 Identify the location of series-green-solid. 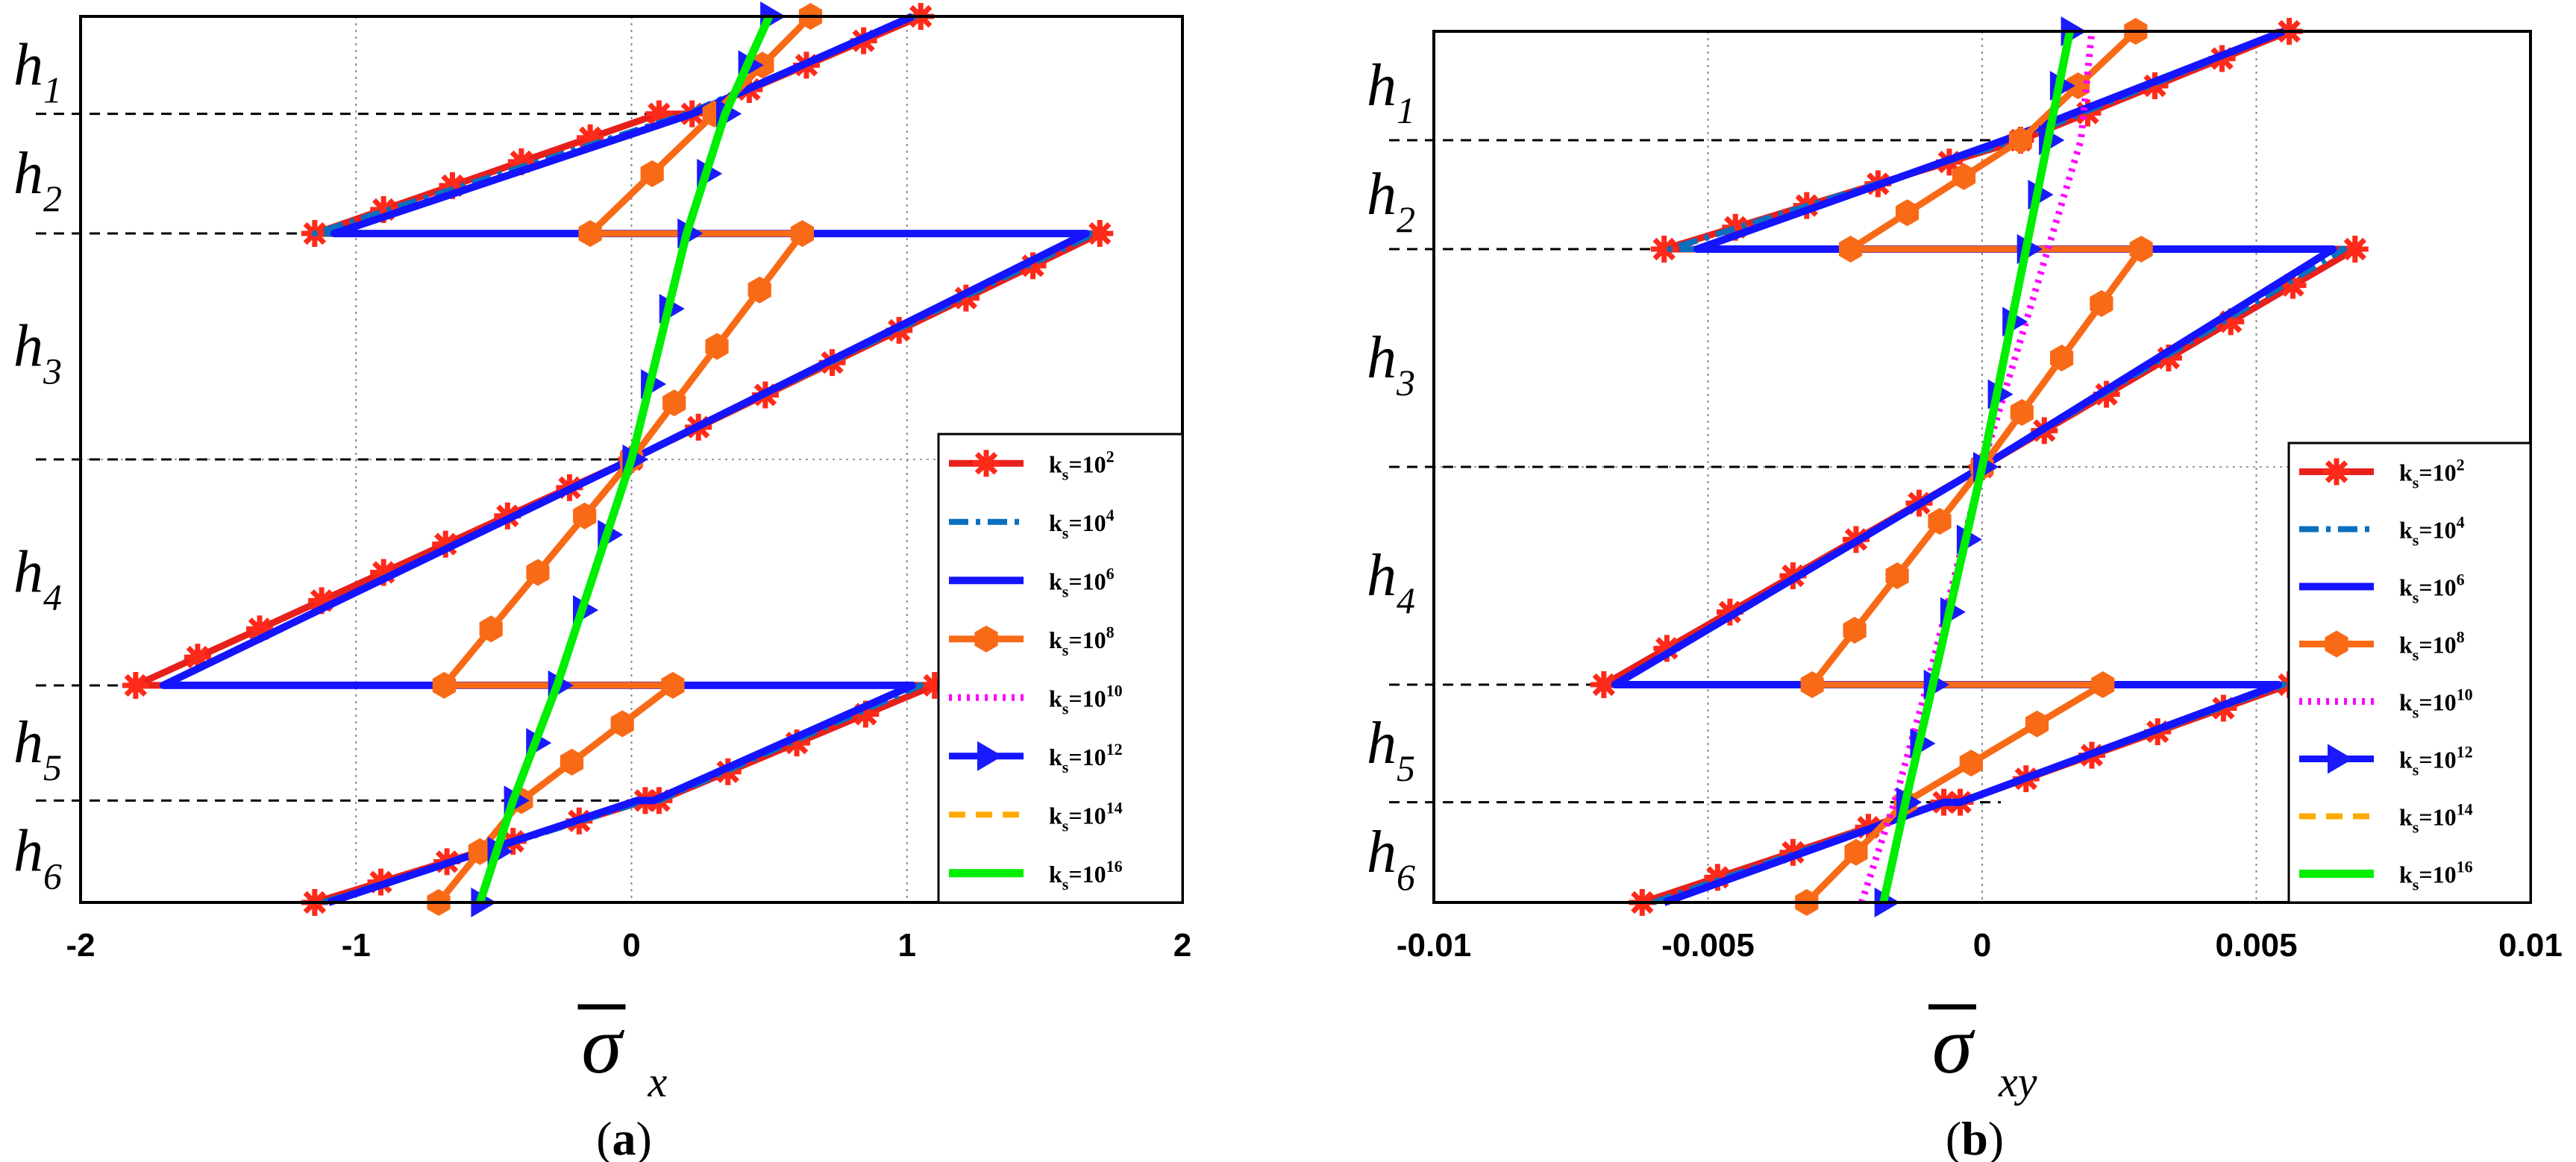
(1976, 467).